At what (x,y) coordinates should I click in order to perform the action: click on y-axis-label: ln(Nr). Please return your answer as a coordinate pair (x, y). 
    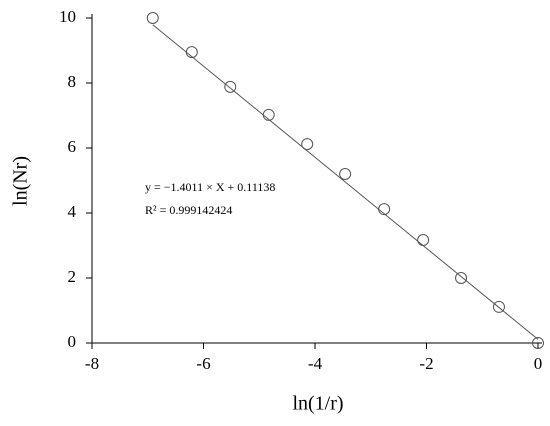
    Looking at the image, I should click on (21, 181).